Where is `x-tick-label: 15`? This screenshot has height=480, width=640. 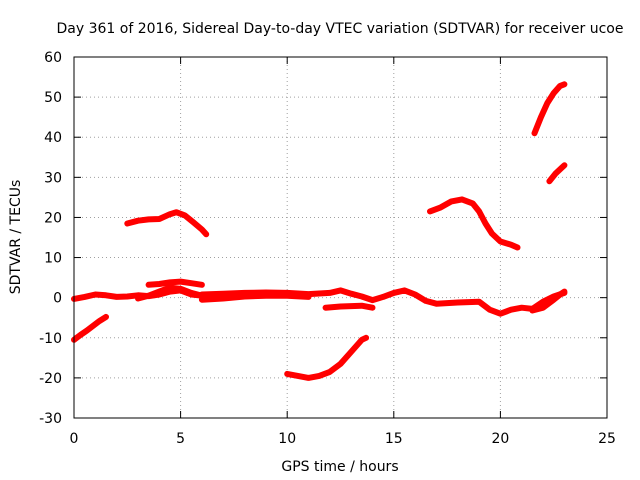
x-tick-label: 15 is located at coordinates (394, 439).